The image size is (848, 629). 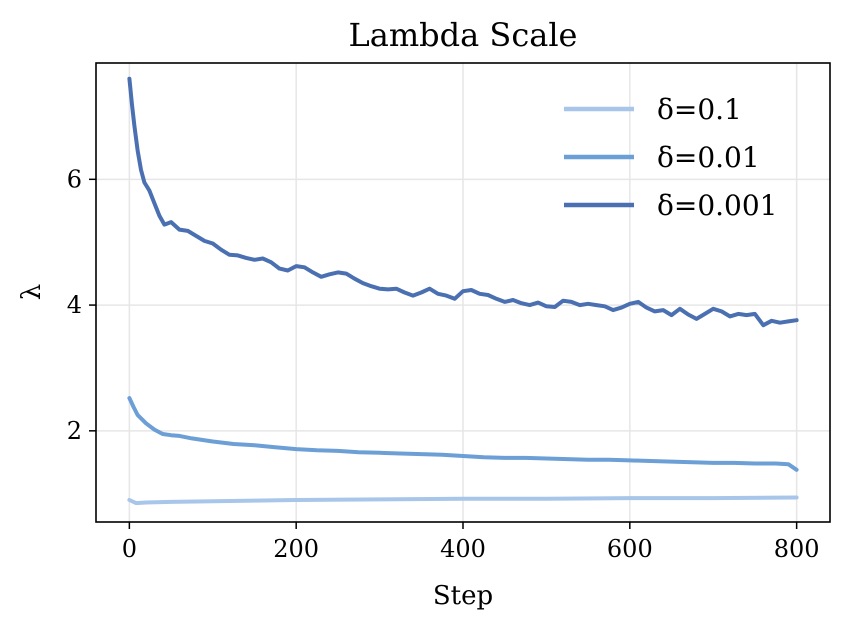 What do you see at coordinates (74, 305) in the screenshot?
I see `y-tick-label: 4` at bounding box center [74, 305].